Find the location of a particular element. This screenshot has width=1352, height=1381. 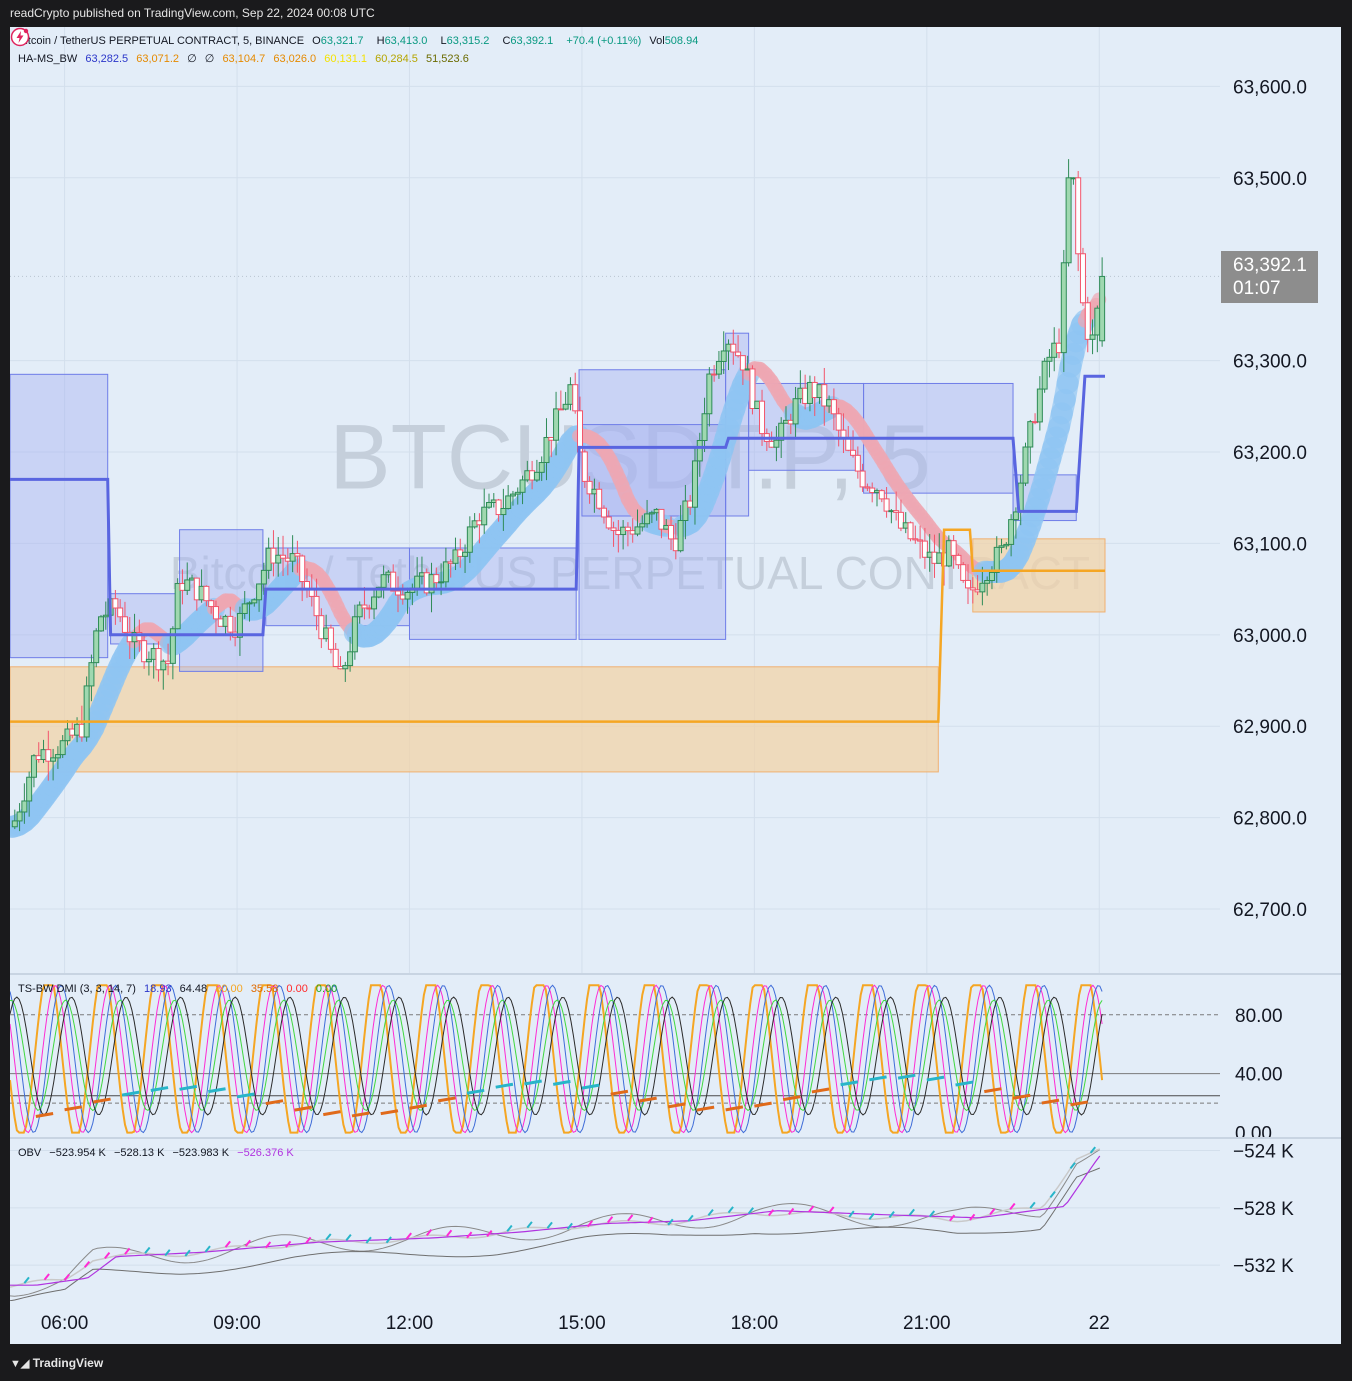

time-axis: 06:00 09:00 12:00 15:00 18:00 21:00 22 is located at coordinates (675, 1322).